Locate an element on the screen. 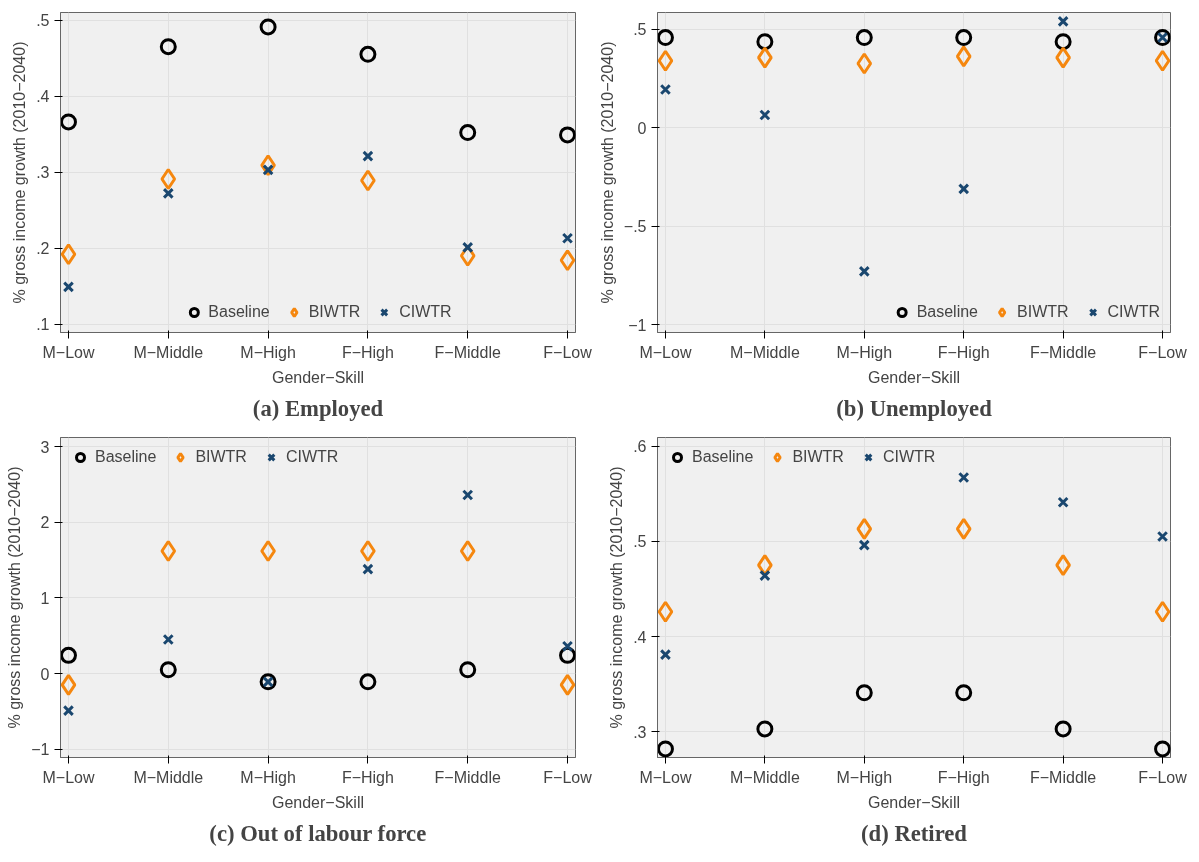 The width and height of the screenshot is (1199, 862). y-tick-label: 1 is located at coordinates (45, 598).